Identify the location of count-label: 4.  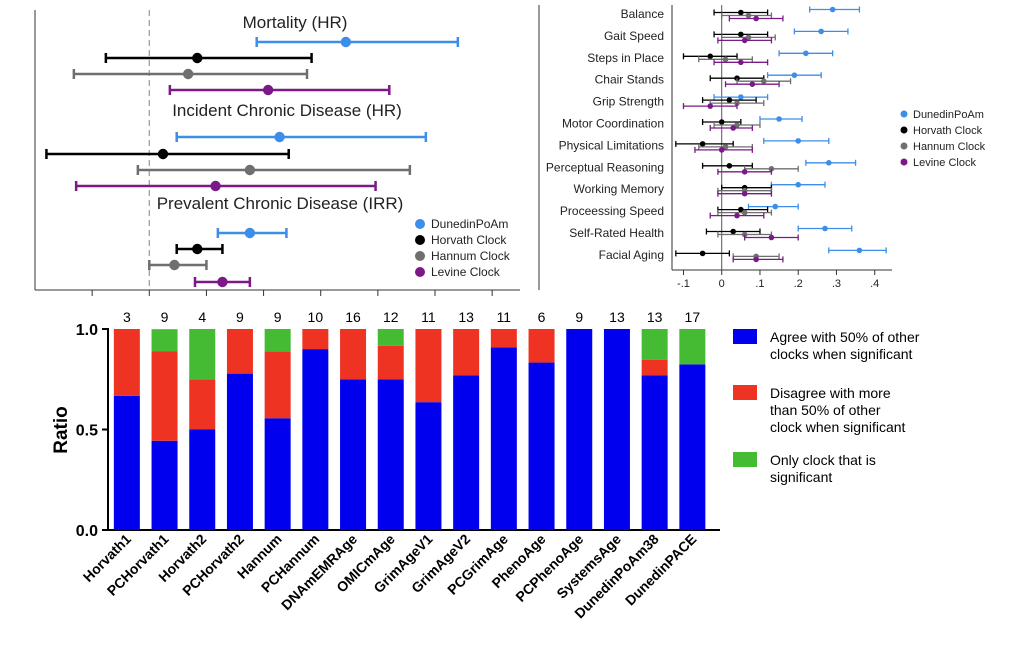
(202, 317).